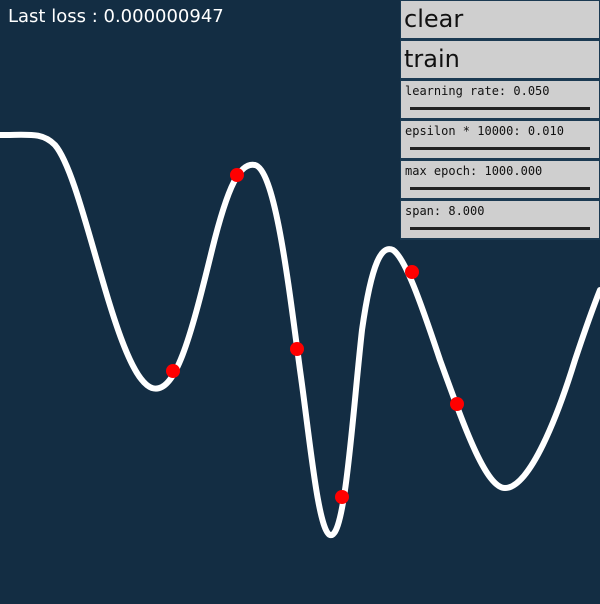  What do you see at coordinates (484, 131) in the screenshot?
I see `epsilon-label: epsilon * 10000: 0.010` at bounding box center [484, 131].